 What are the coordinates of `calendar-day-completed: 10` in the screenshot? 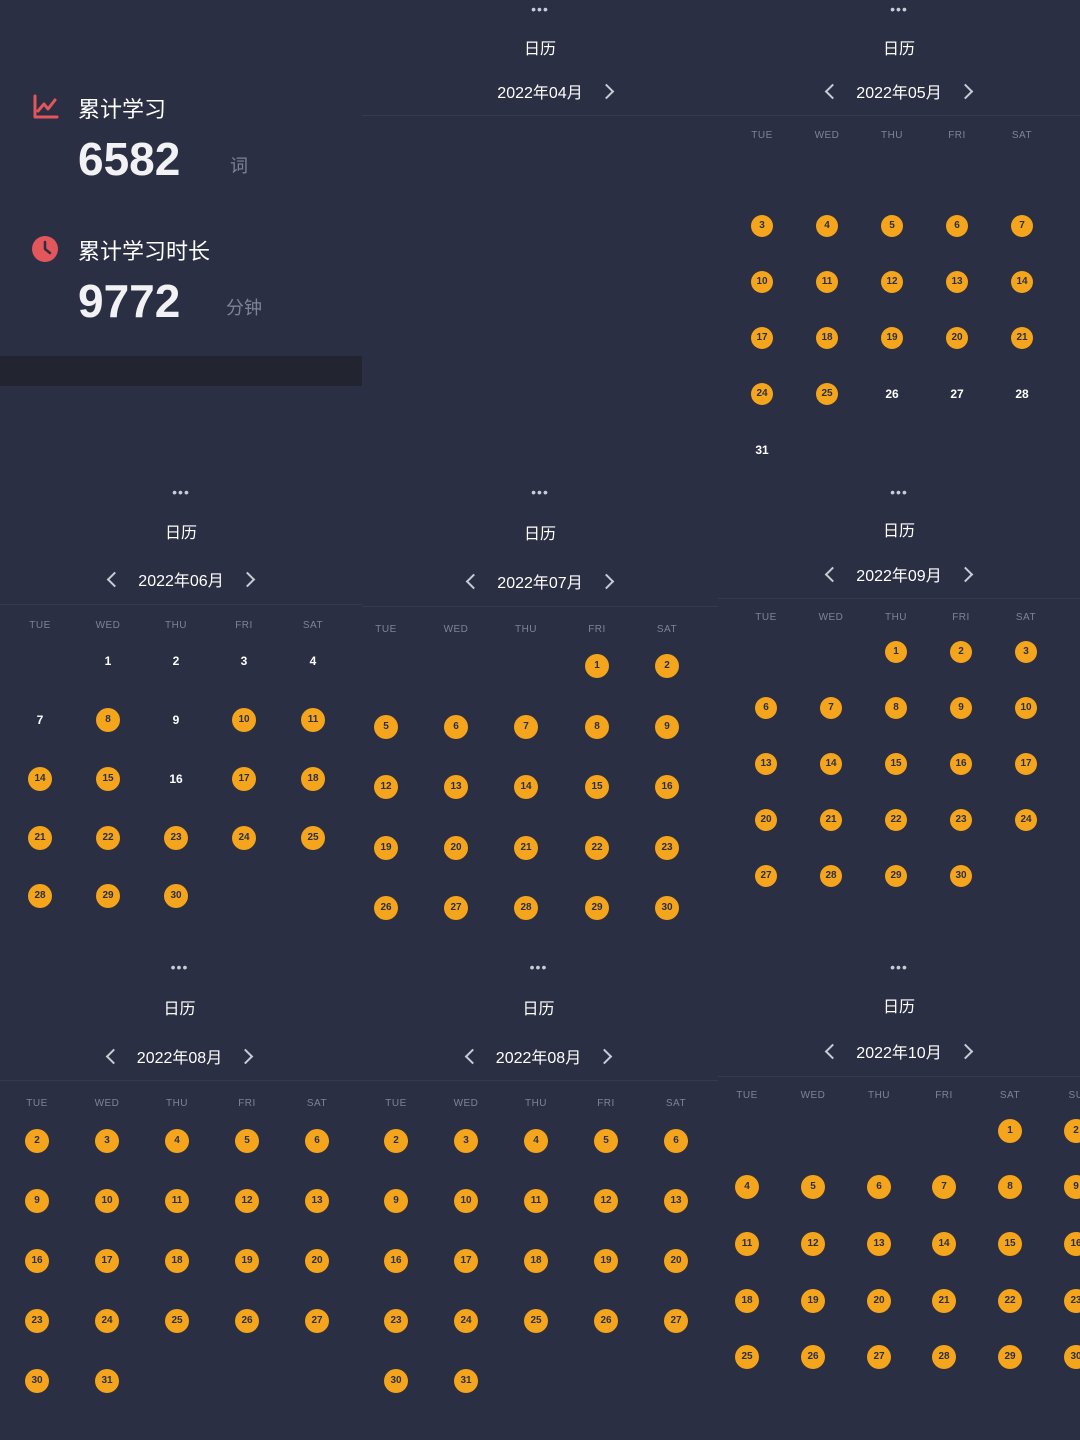 It's located at (762, 282).